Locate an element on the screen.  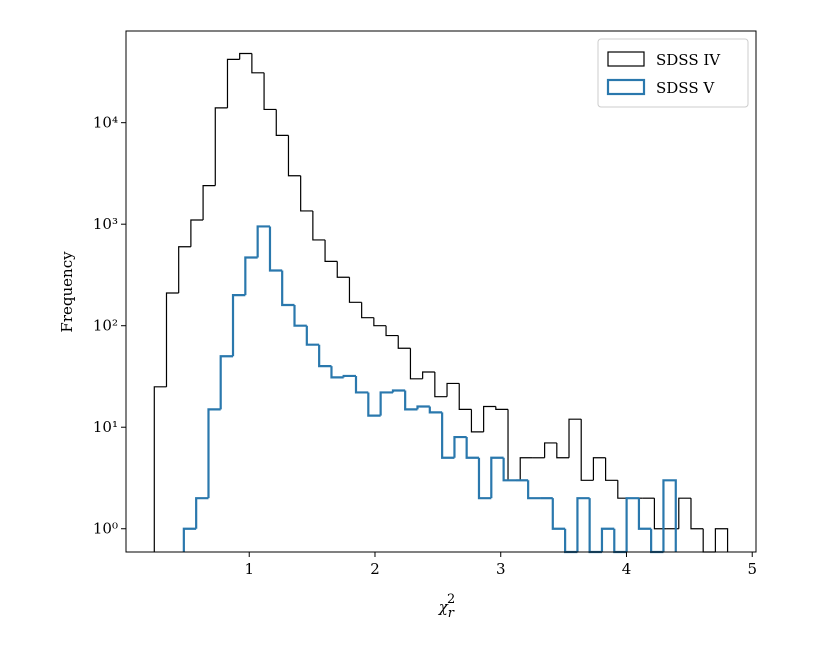
x-tick-label: 1 is located at coordinates (249, 569).